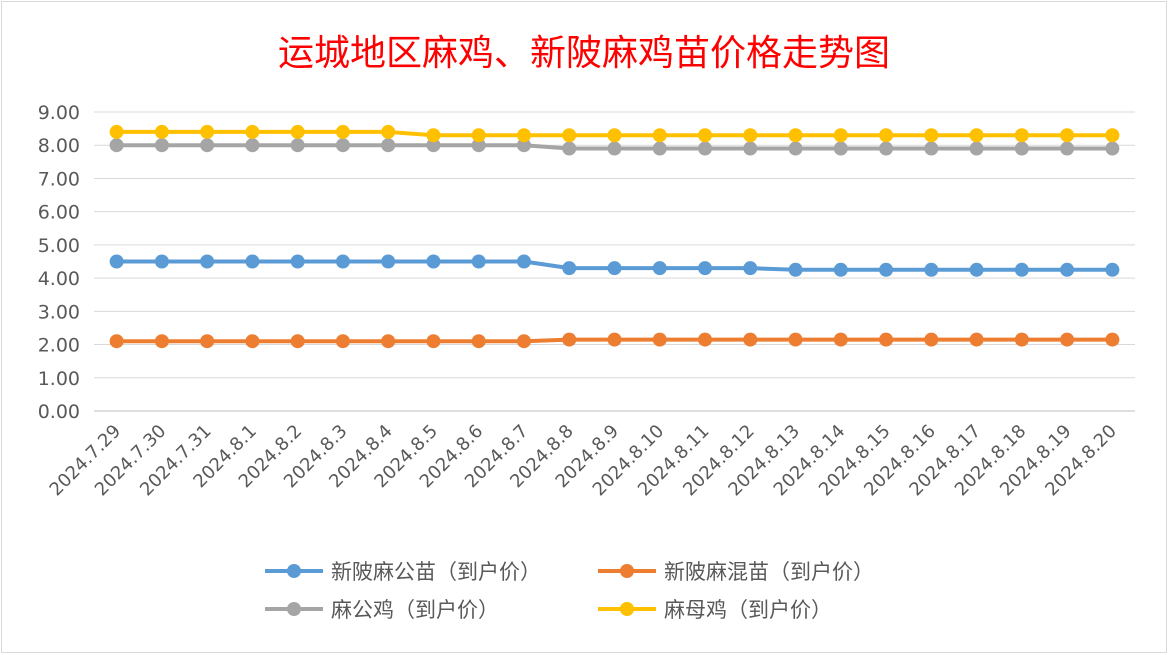  I want to click on y-tick-label: 0.00, so click(59, 412).